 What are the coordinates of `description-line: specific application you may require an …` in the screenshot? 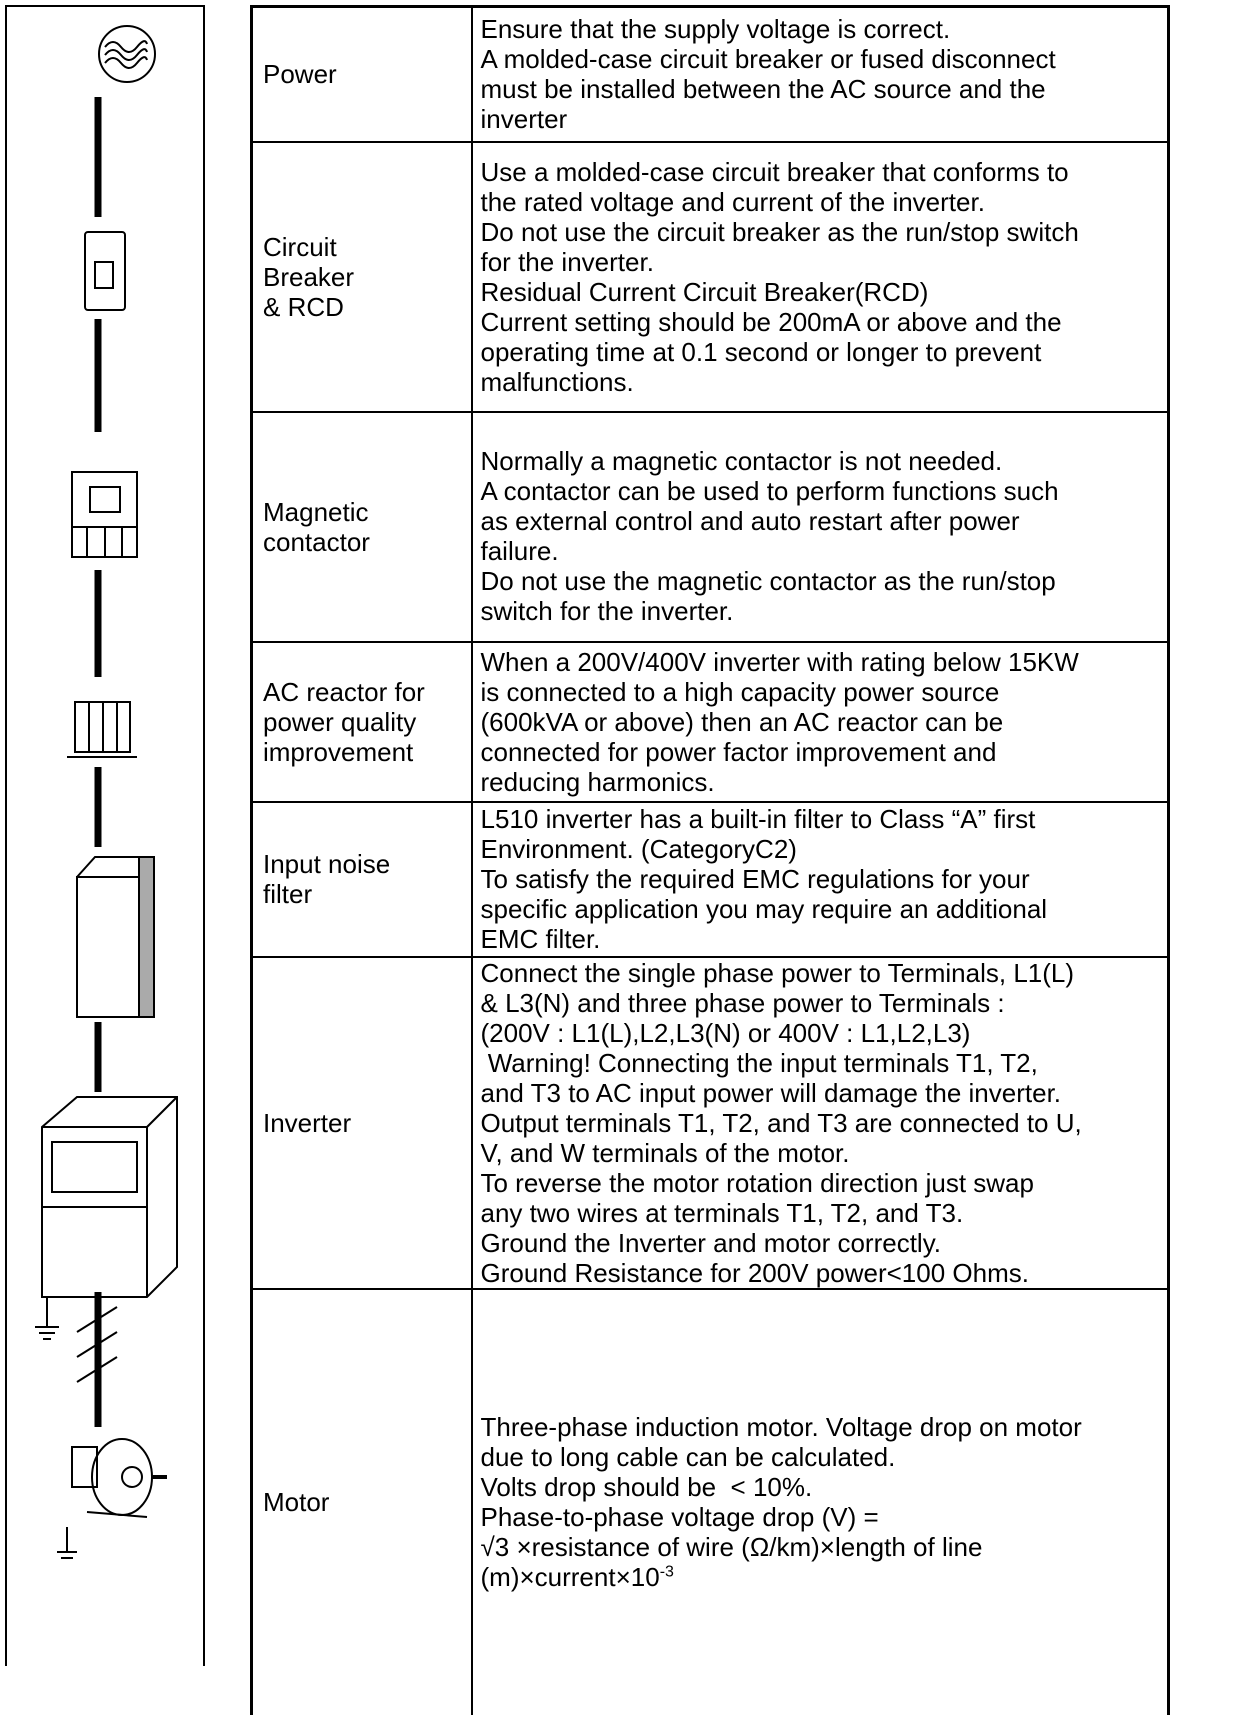 It's located at (764, 909).